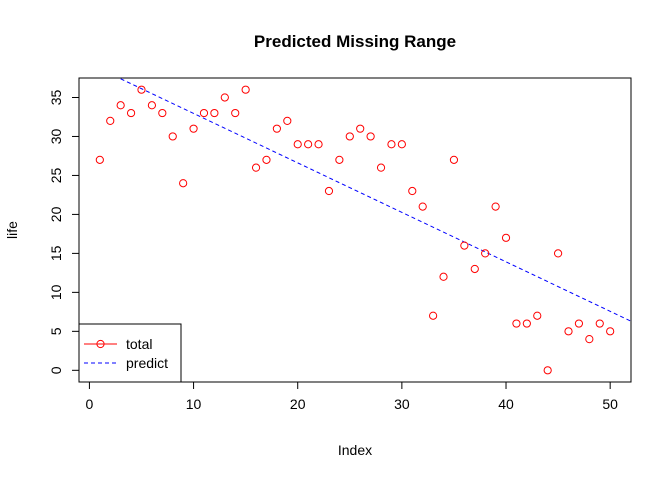 The image size is (672, 480). Describe the element at coordinates (90, 404) in the screenshot. I see `x-tick-label: 0` at that location.